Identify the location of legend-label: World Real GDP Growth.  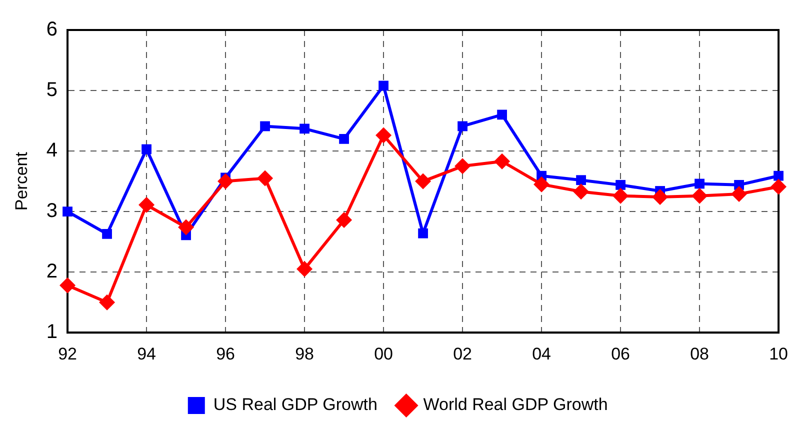
(515, 404).